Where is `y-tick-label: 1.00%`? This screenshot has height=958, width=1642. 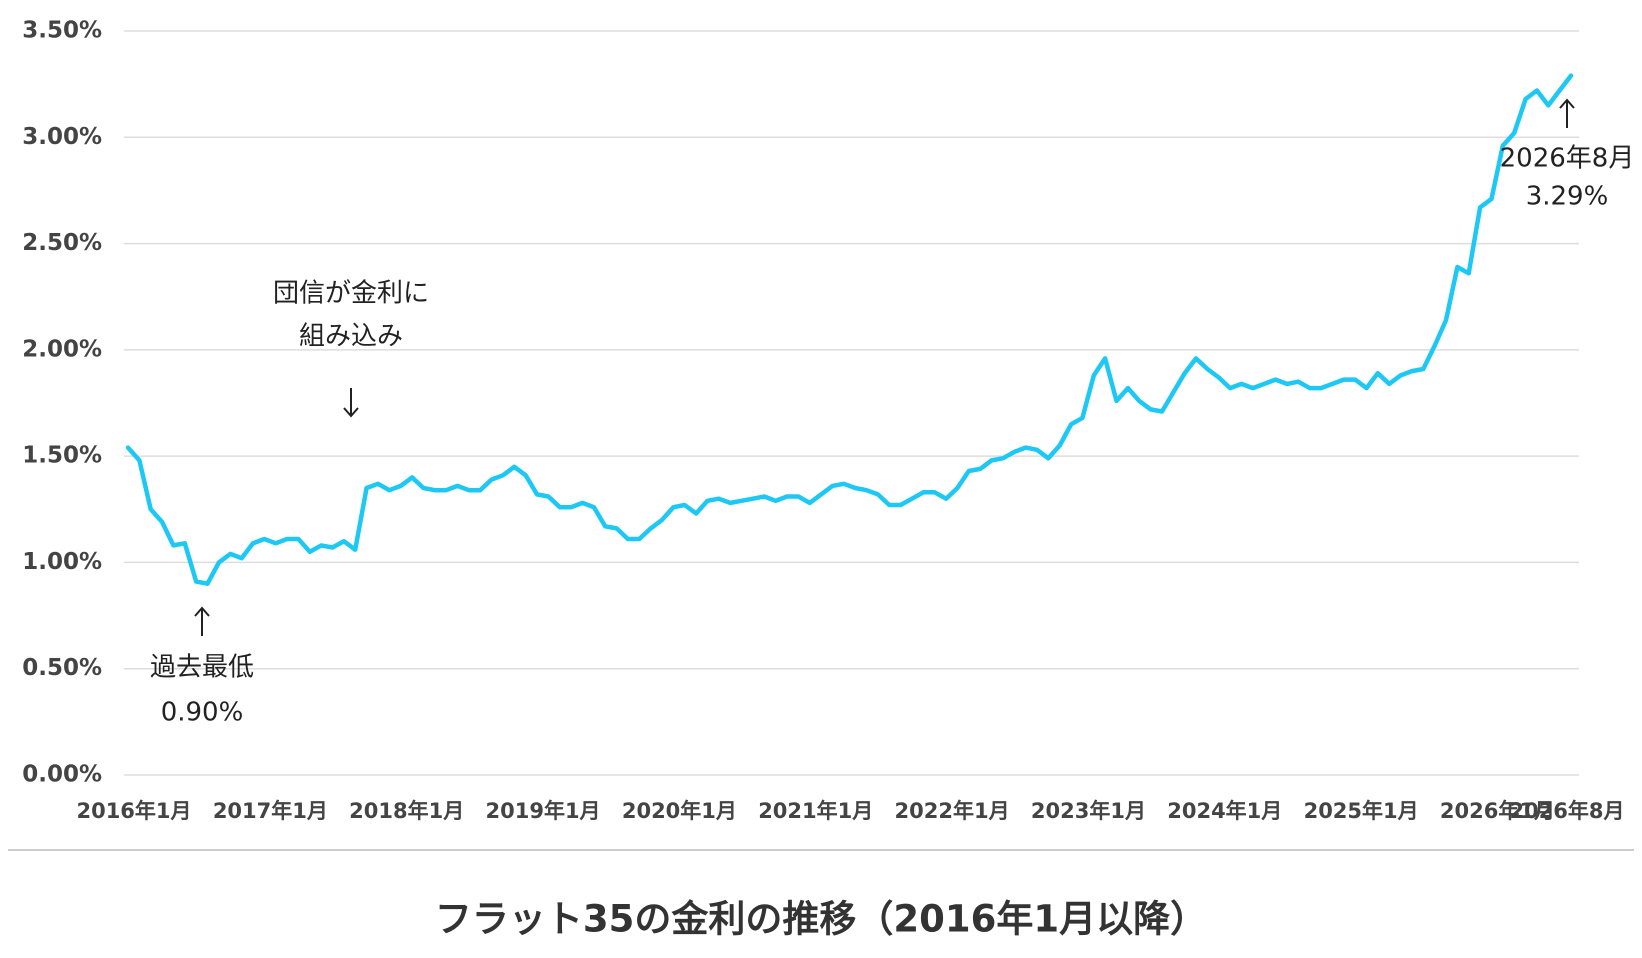
y-tick-label: 1.00% is located at coordinates (62, 562).